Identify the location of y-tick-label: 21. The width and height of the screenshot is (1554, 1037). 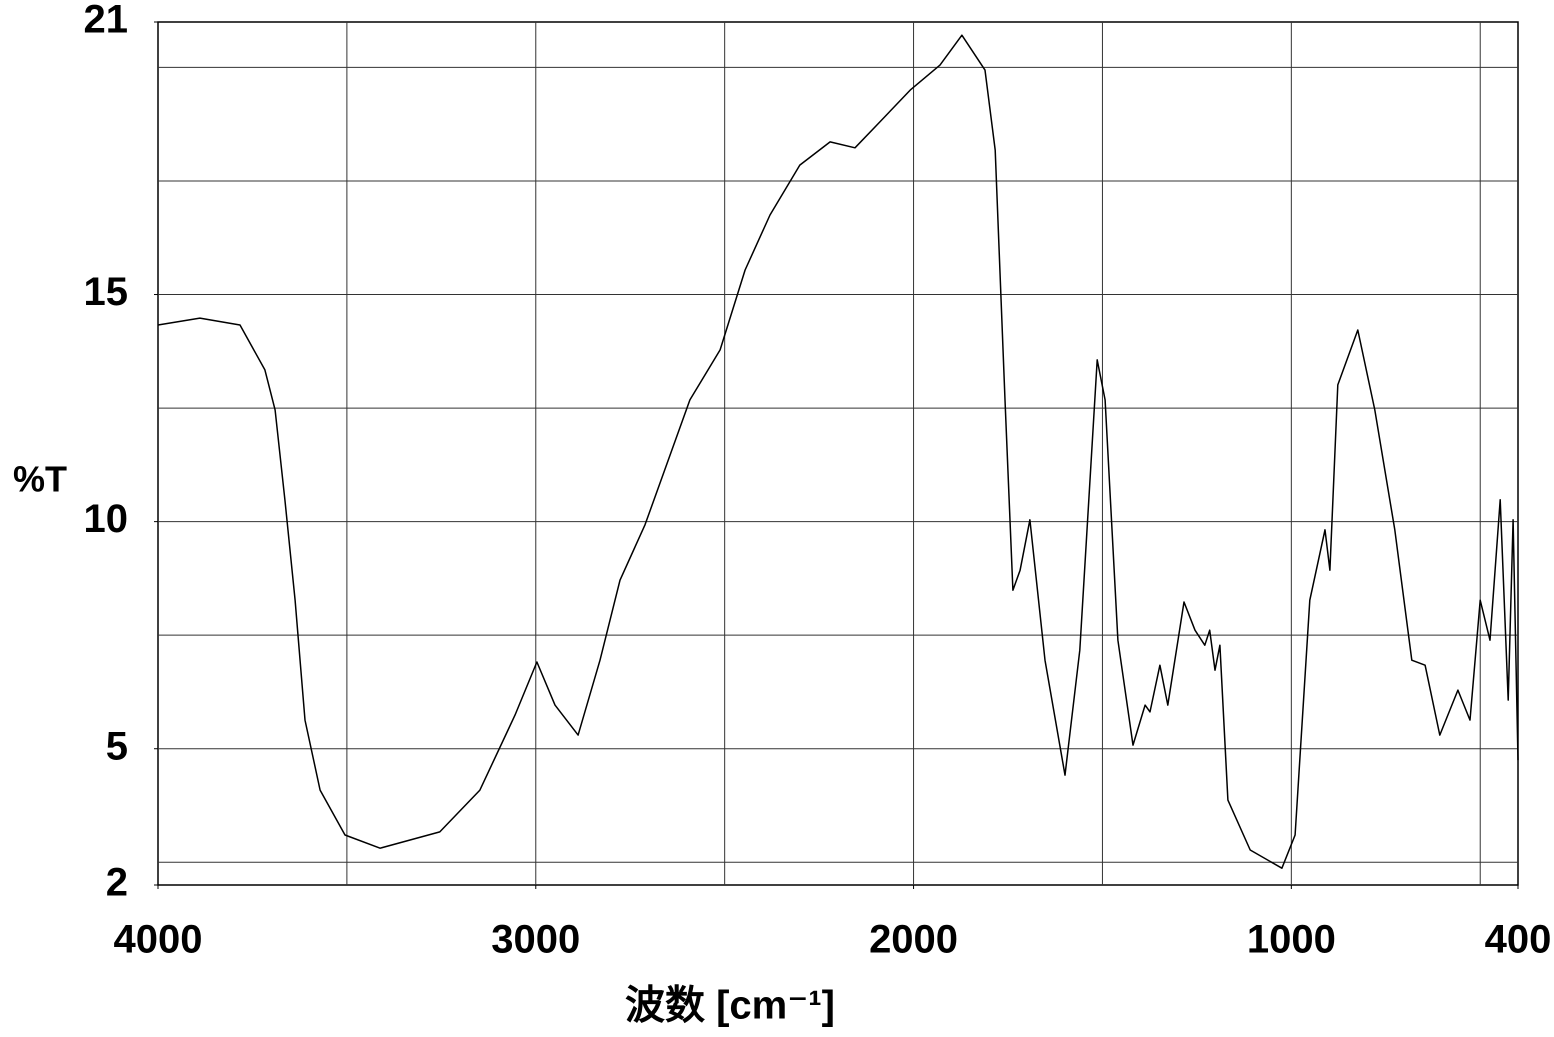
(106, 21).